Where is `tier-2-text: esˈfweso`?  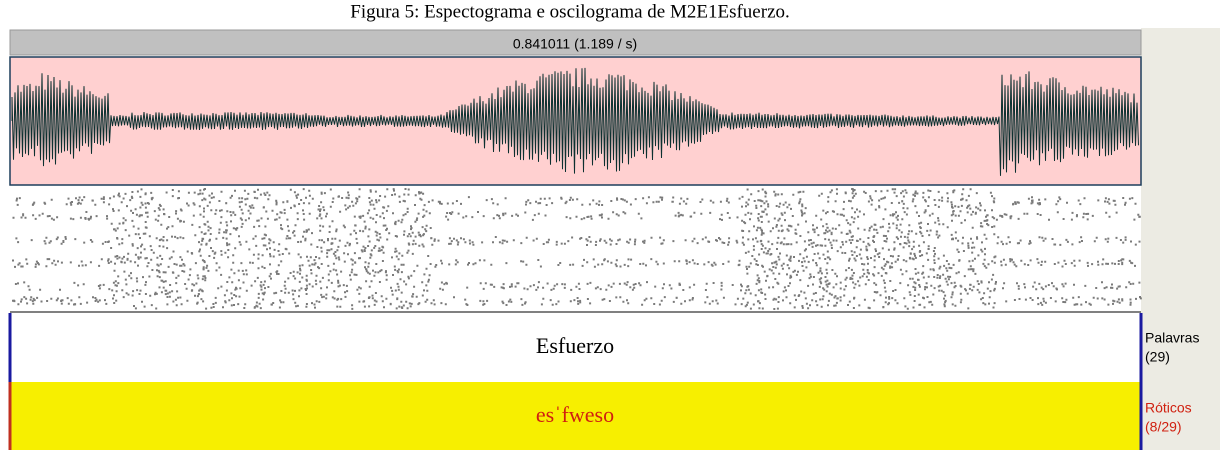 tier-2-text: esˈfweso is located at coordinates (575, 414).